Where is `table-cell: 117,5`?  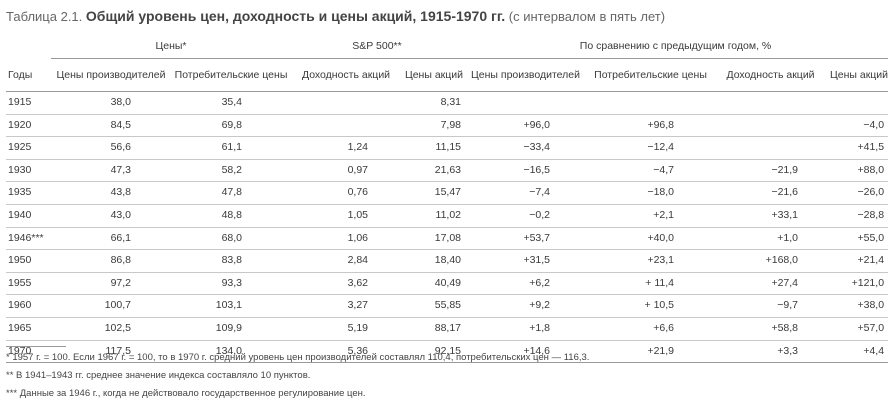
table-cell: 117,5 is located at coordinates (118, 350).